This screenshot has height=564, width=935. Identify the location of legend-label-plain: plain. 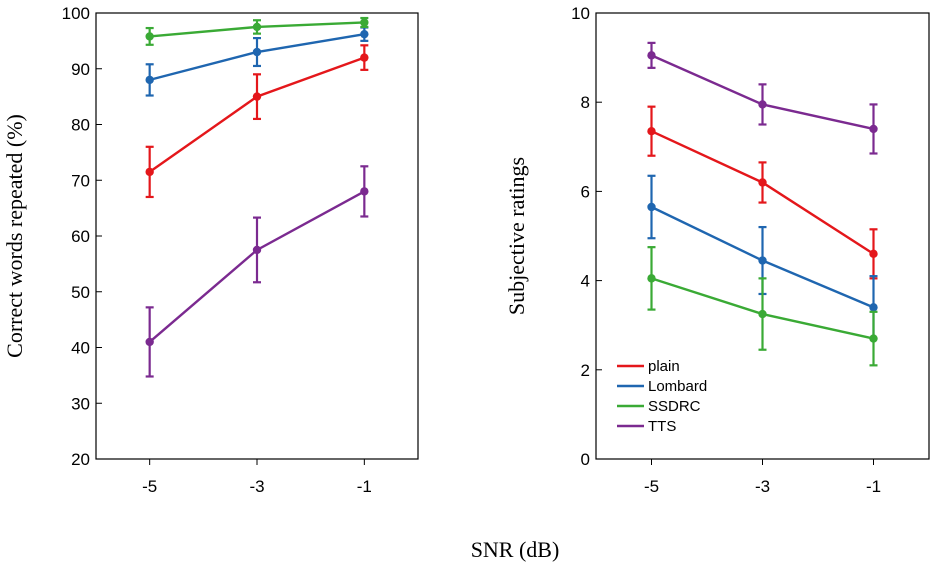
(664, 366).